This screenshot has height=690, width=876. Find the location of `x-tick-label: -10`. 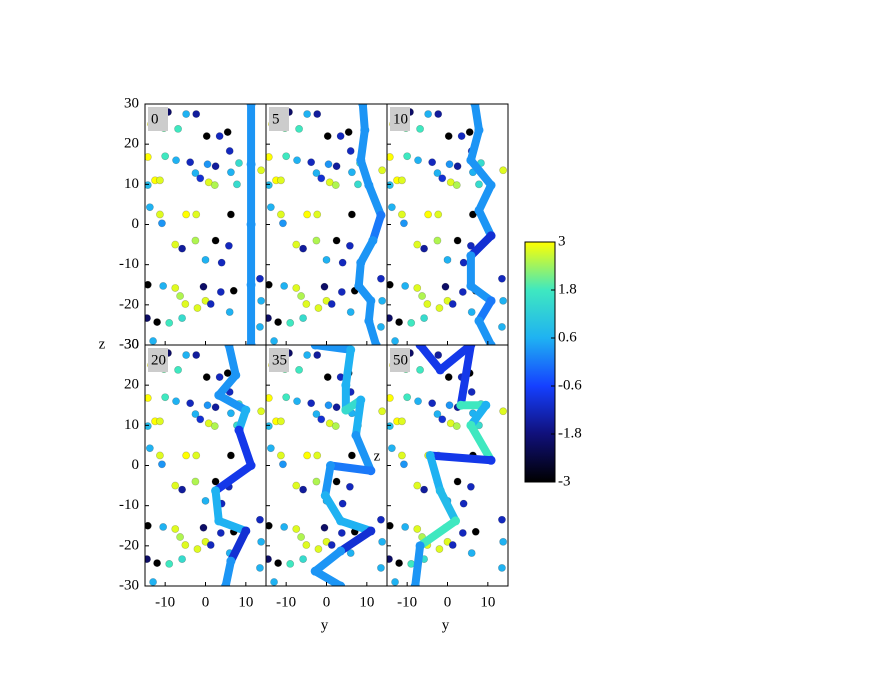

x-tick-label: -10 is located at coordinates (407, 602).